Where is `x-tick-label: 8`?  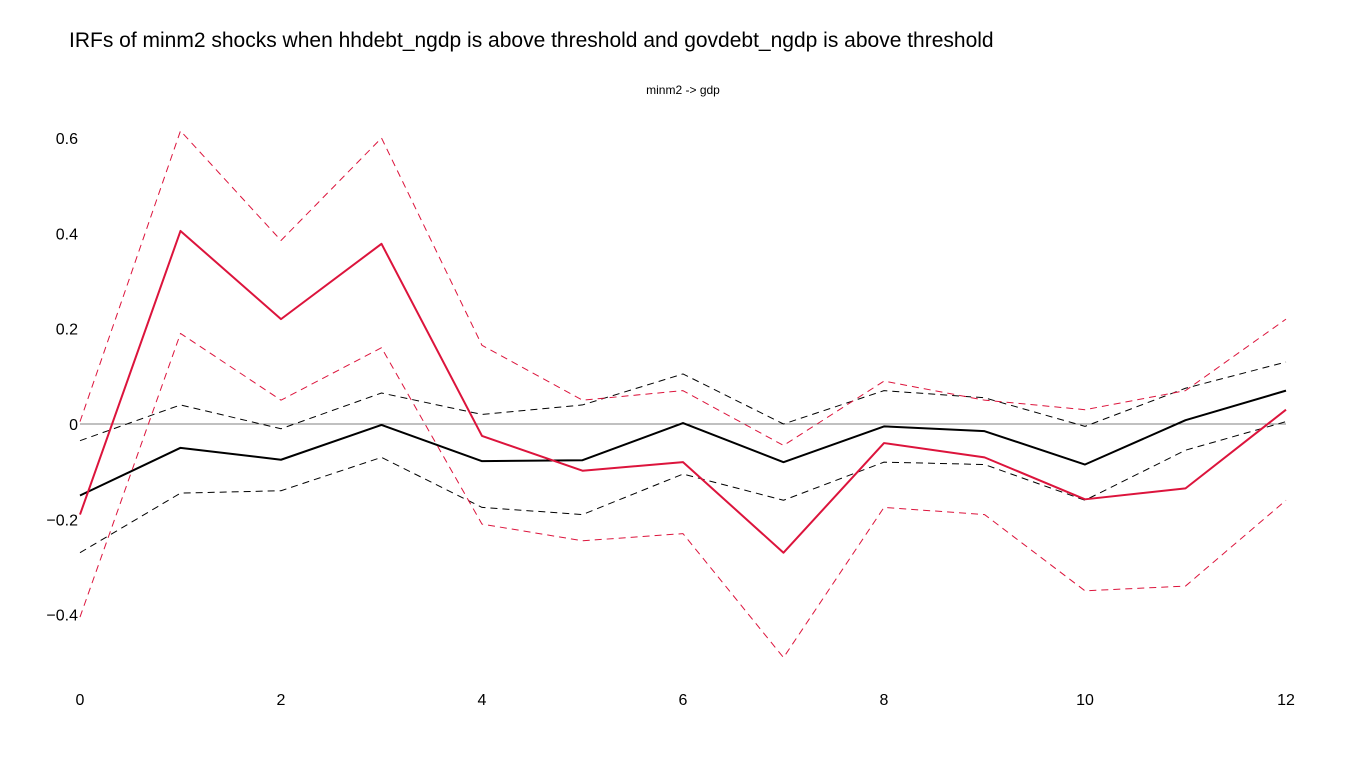
x-tick-label: 8 is located at coordinates (884, 700).